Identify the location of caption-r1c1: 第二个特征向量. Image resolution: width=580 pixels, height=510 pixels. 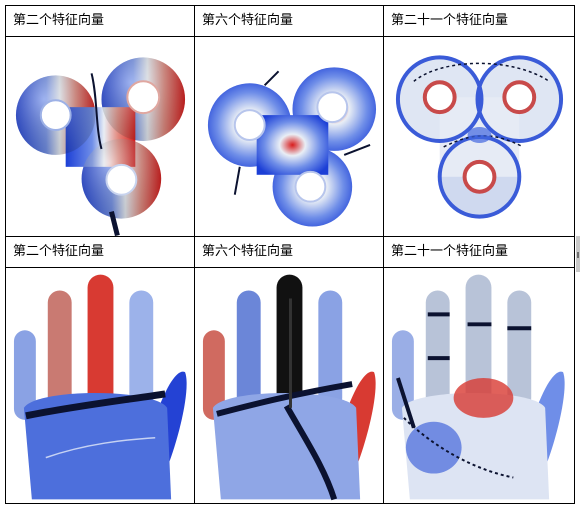
(100, 21).